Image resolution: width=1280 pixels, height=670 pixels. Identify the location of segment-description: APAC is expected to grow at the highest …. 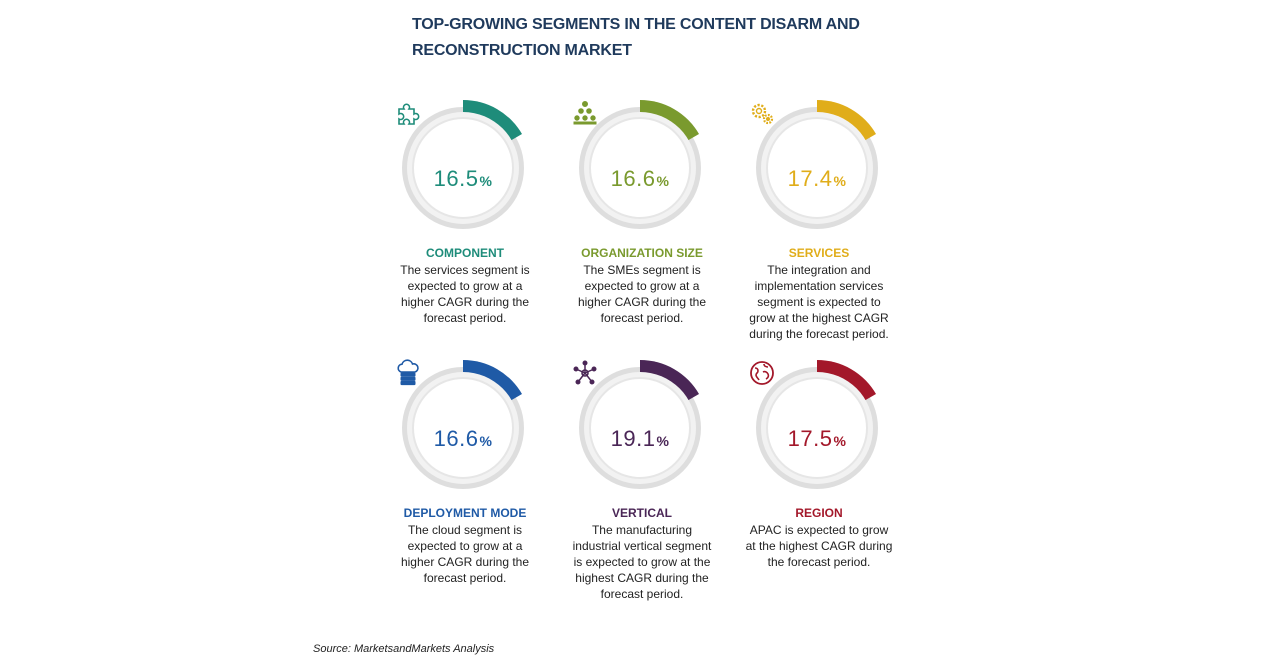
(819, 546).